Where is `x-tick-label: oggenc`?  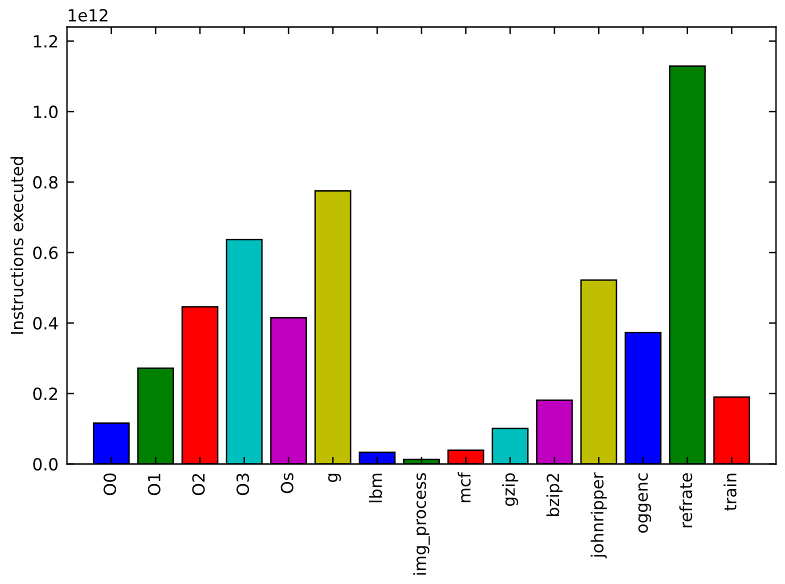 x-tick-label: oggenc is located at coordinates (645, 503).